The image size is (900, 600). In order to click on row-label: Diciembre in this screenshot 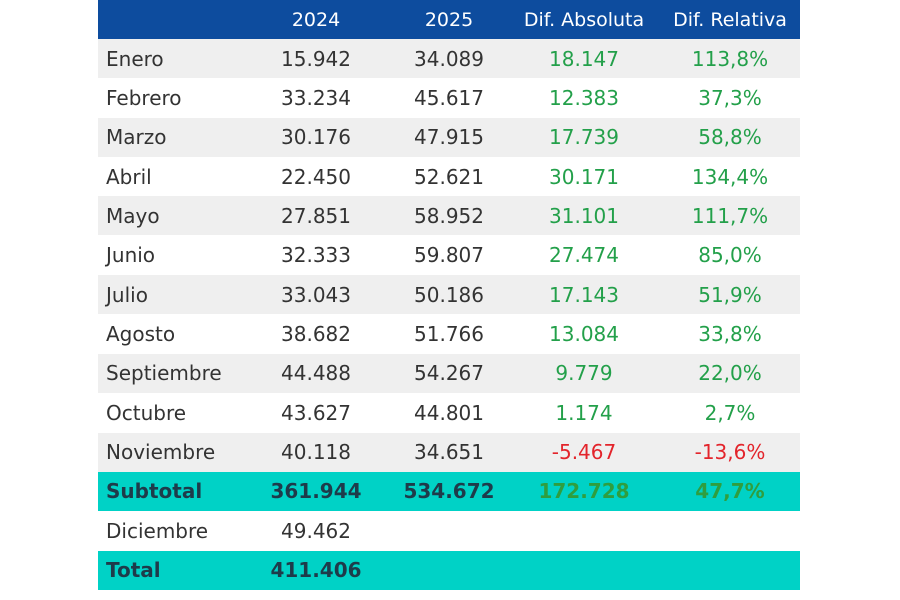, I will do `click(157, 530)`.